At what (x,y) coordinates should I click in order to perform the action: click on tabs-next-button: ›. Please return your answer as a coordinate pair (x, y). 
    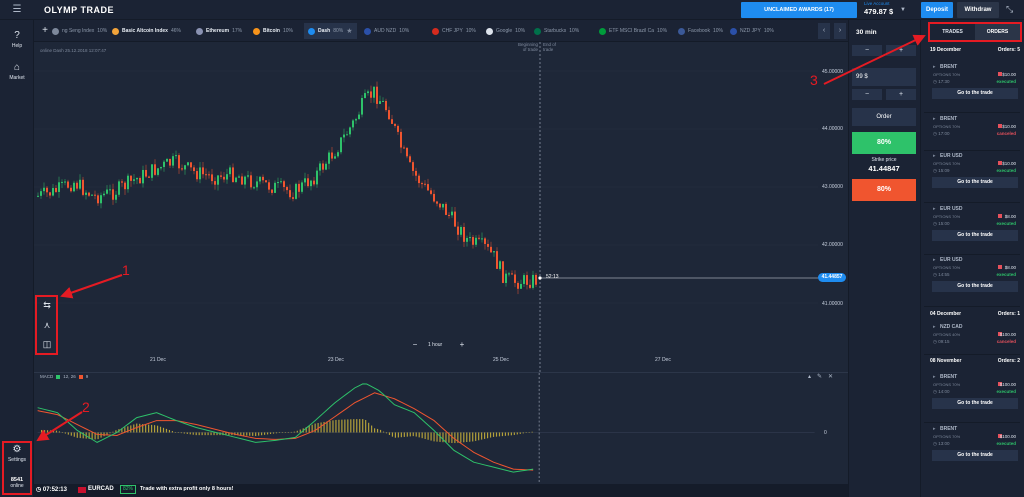
    Looking at the image, I should click on (840, 31).